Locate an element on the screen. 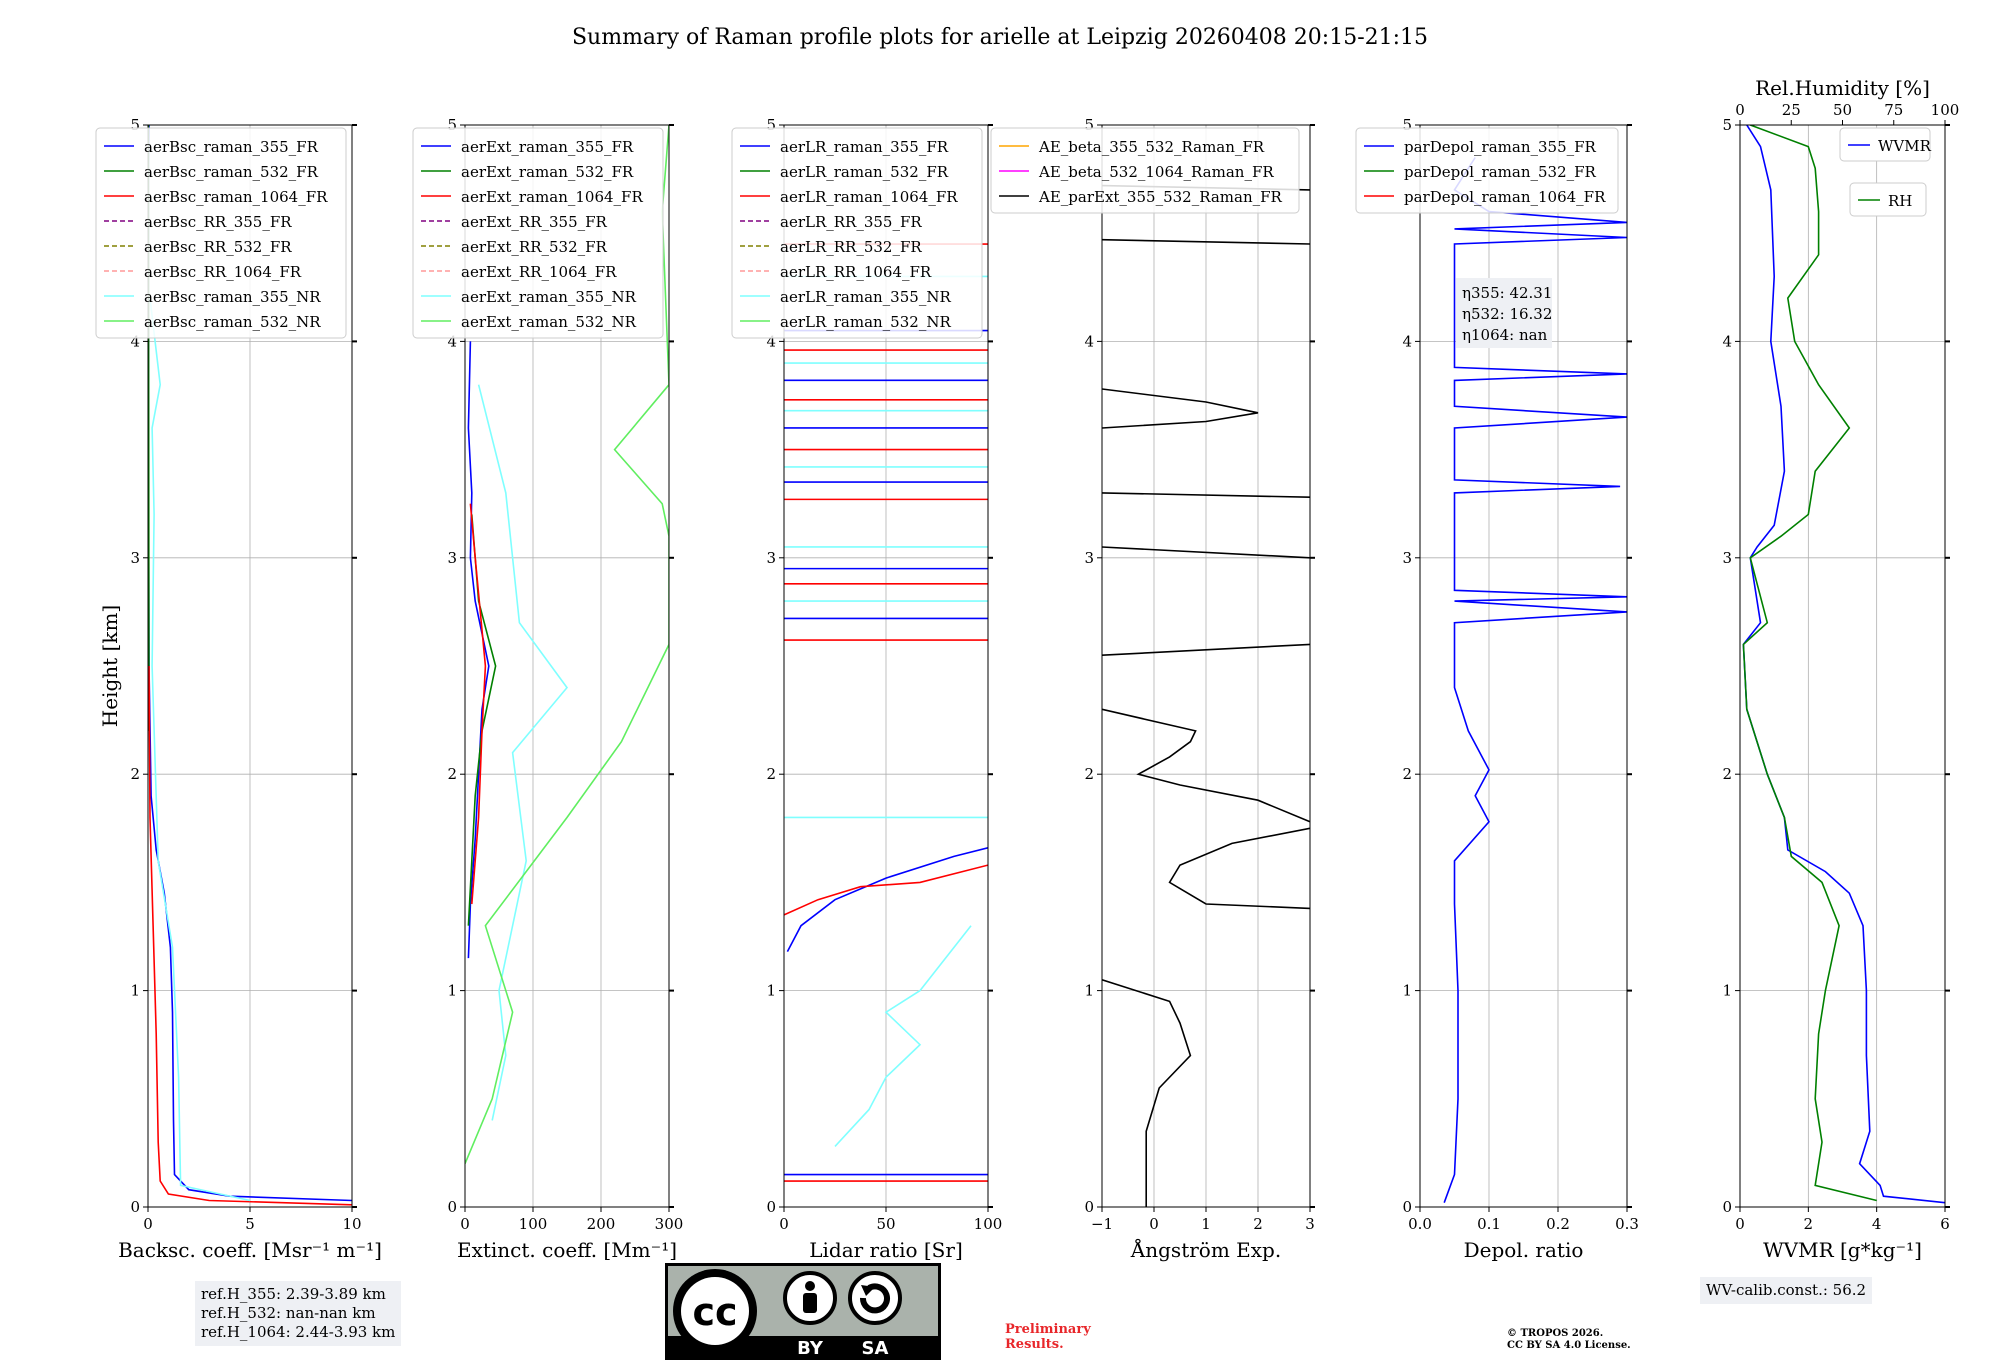 The width and height of the screenshot is (2000, 1360). legend-label: aerExt_raman_355_NR is located at coordinates (549, 297).